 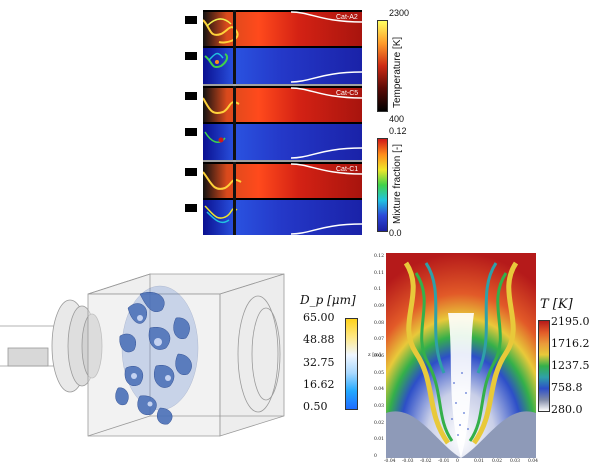 What do you see at coordinates (570, 343) in the screenshot?
I see `flame-tick-1: 1716.2` at bounding box center [570, 343].